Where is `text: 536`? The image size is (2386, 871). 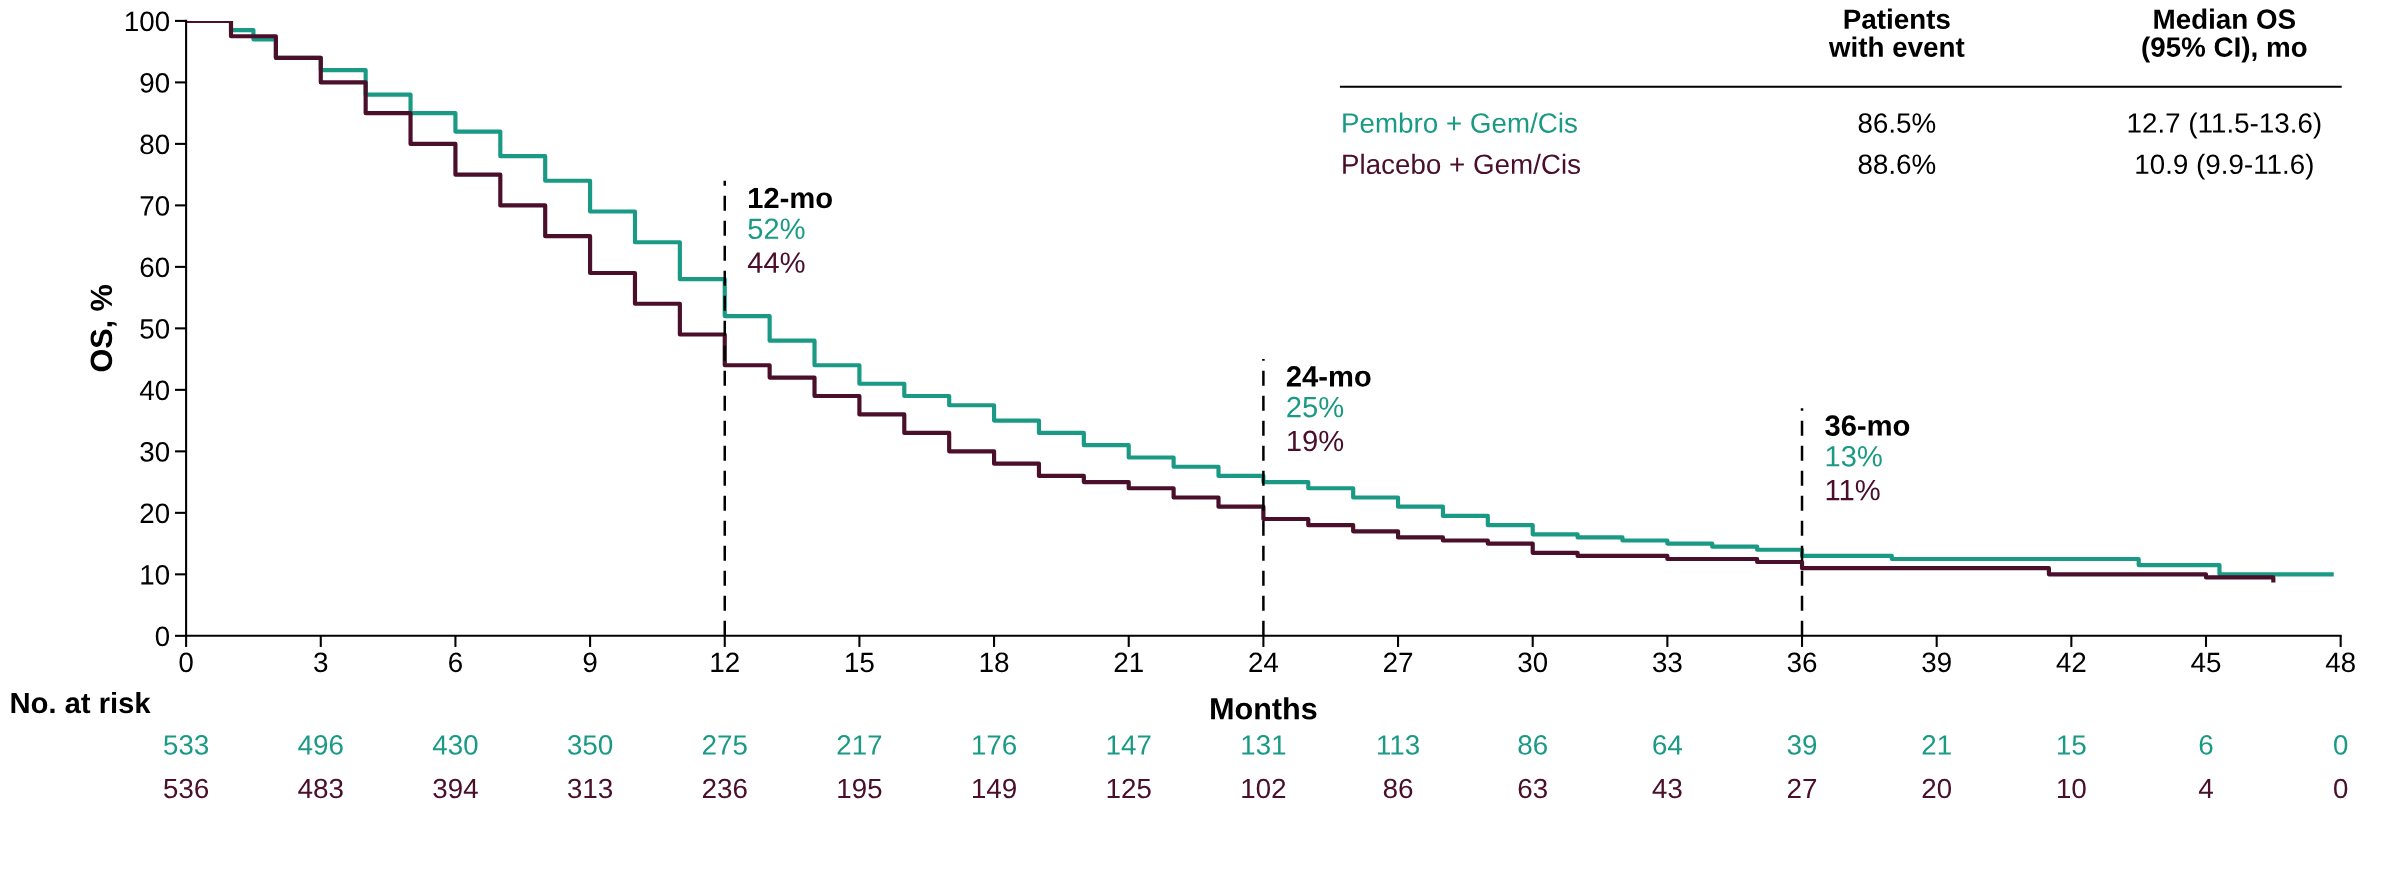
text: 536 is located at coordinates (186, 788).